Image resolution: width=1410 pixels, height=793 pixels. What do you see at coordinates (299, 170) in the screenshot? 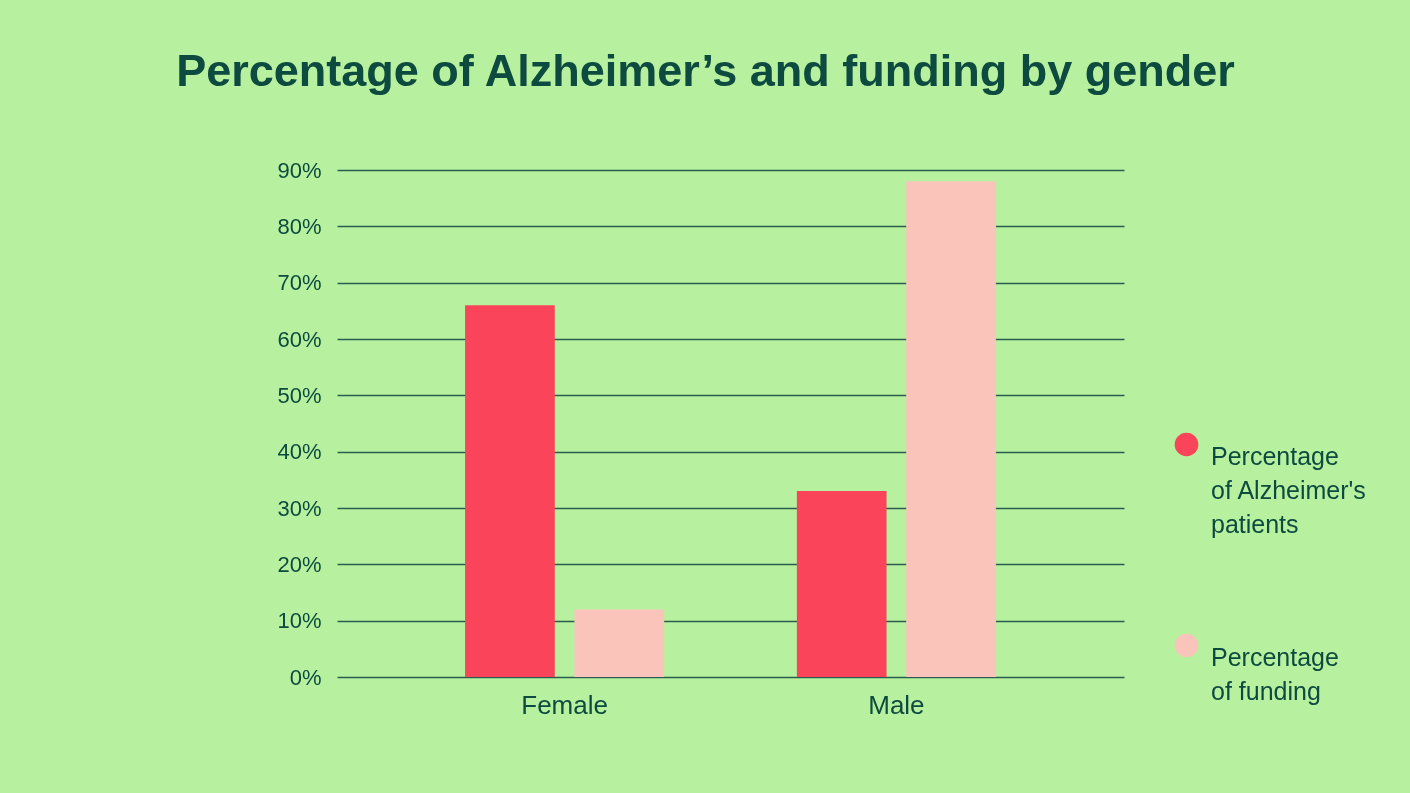
I see `y-tick-label: 90%` at bounding box center [299, 170].